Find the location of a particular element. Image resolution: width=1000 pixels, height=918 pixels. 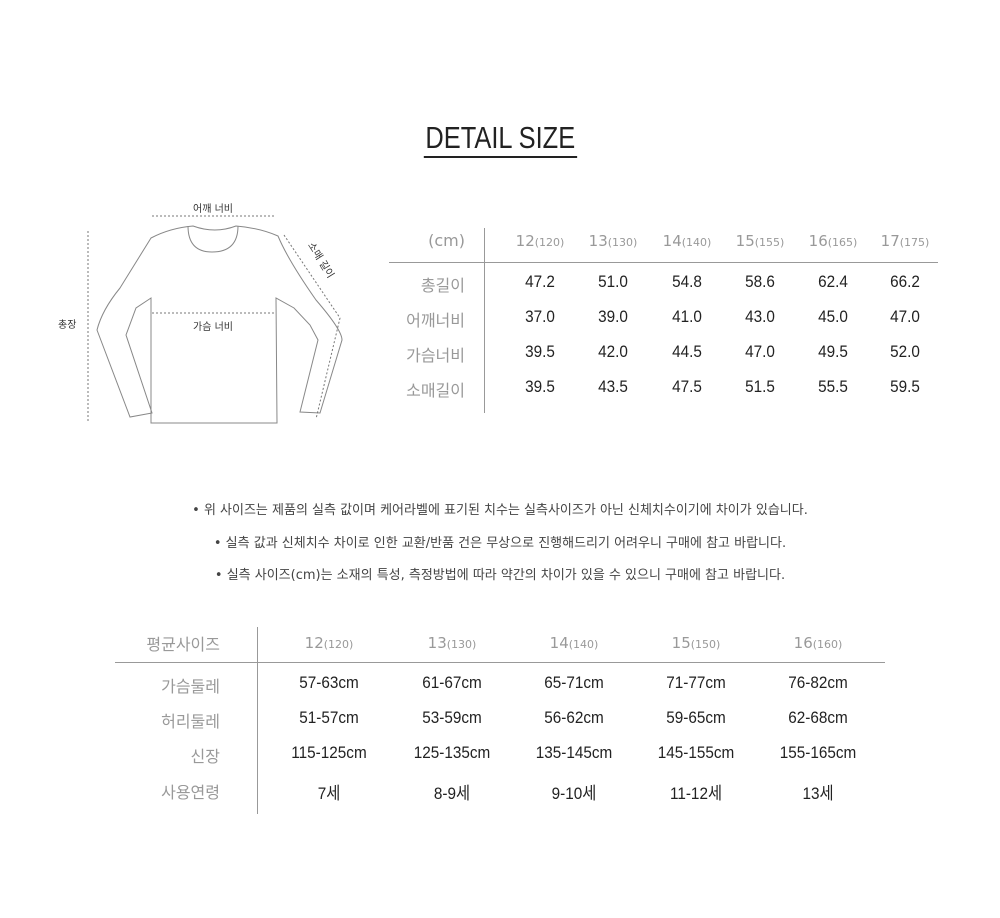

size-column-header: 16(160) is located at coordinates (818, 643).